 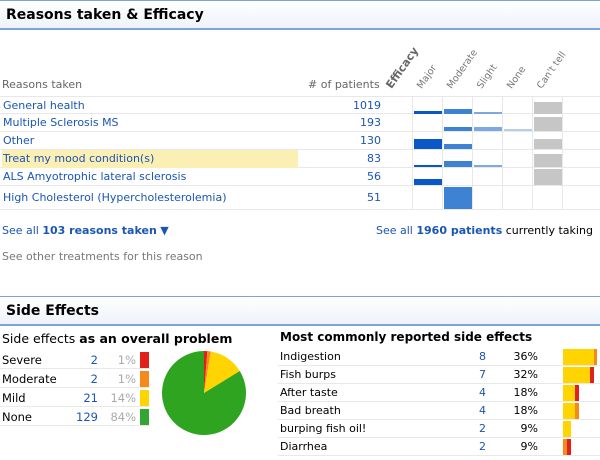 I want to click on patient-count: 130, so click(x=370, y=140).